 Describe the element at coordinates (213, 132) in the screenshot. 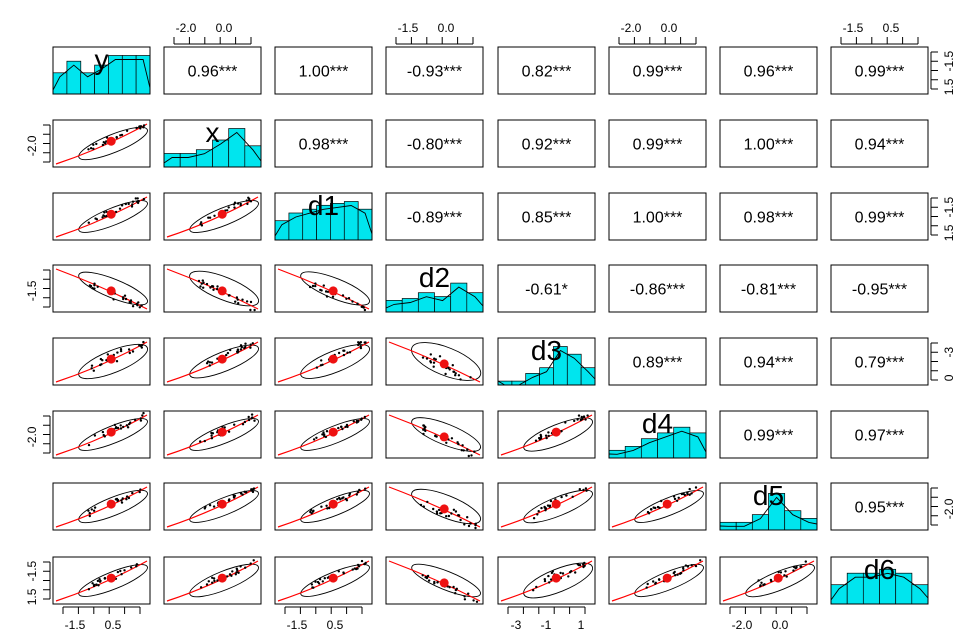

I see `diagonal-label: x` at that location.